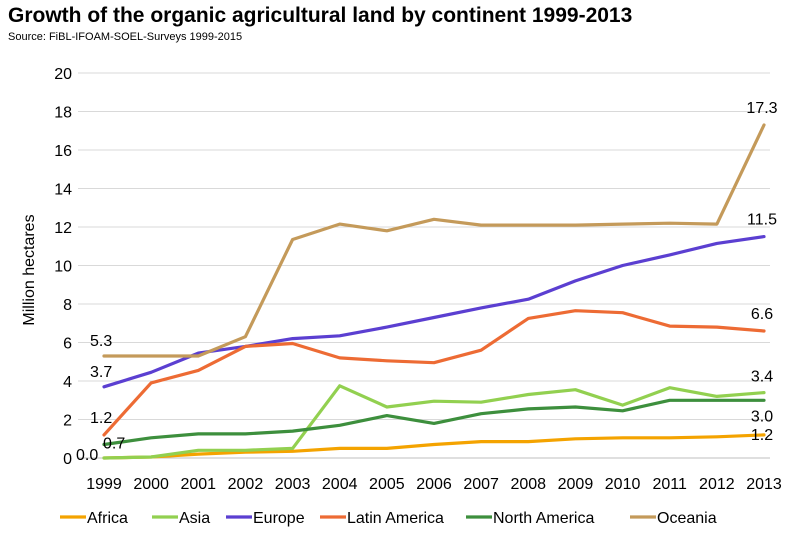 Image resolution: width=800 pixels, height=541 pixels. Describe the element at coordinates (293, 484) in the screenshot. I see `x-tick-label: 2003` at that location.